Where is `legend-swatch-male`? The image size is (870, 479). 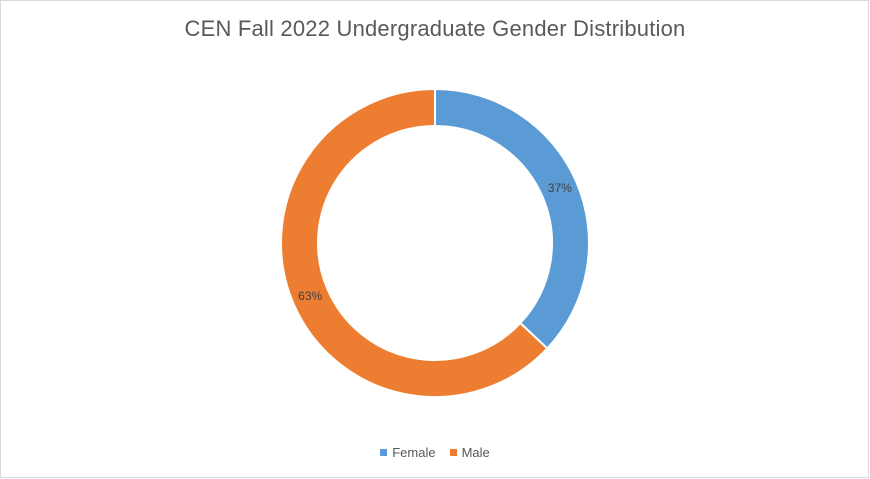 legend-swatch-male is located at coordinates (453, 452).